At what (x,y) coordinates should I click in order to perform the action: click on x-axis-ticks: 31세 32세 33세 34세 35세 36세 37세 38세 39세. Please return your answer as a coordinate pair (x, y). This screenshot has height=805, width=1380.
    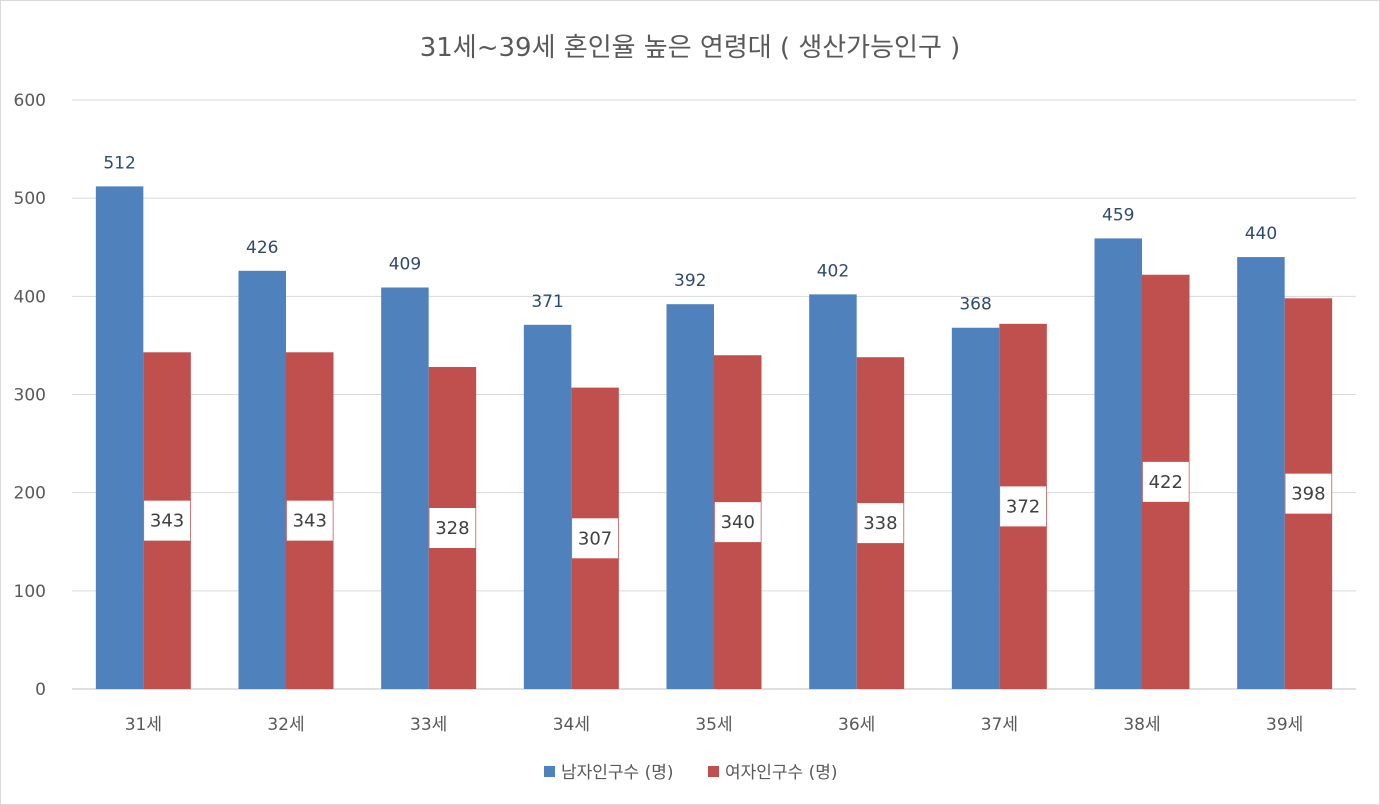
    Looking at the image, I should click on (714, 725).